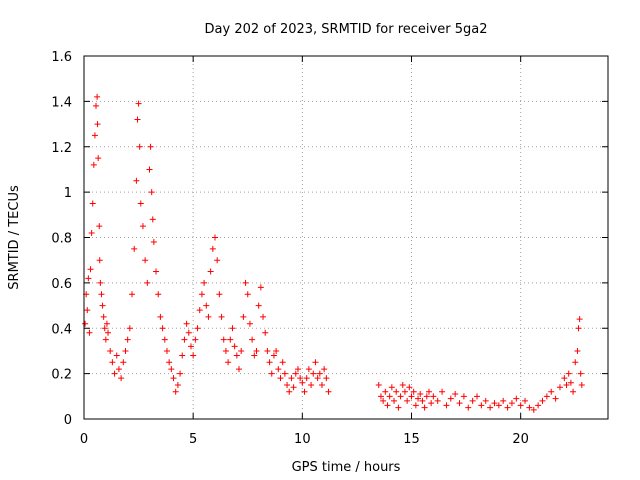 This screenshot has height=480, width=640. I want to click on y-tick-label: 1.2, so click(61, 148).